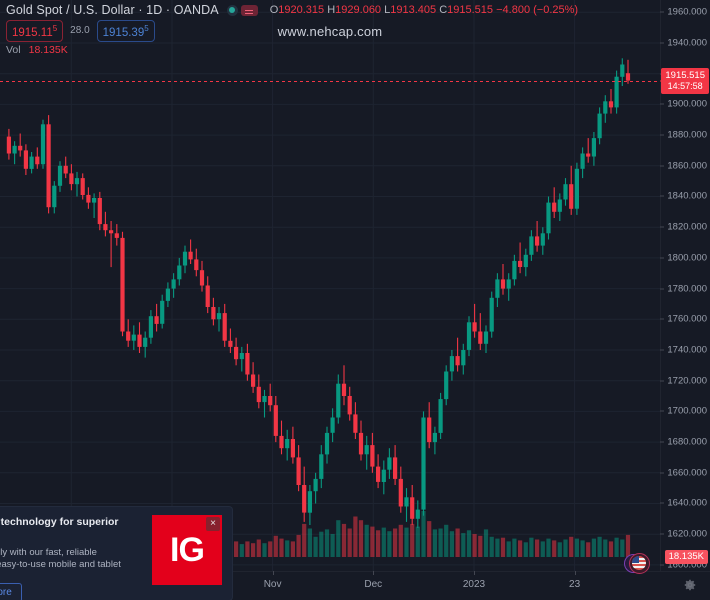 This screenshot has width=710, height=600. What do you see at coordinates (470, 9) in the screenshot?
I see `close-value: 1915.515` at bounding box center [470, 9].